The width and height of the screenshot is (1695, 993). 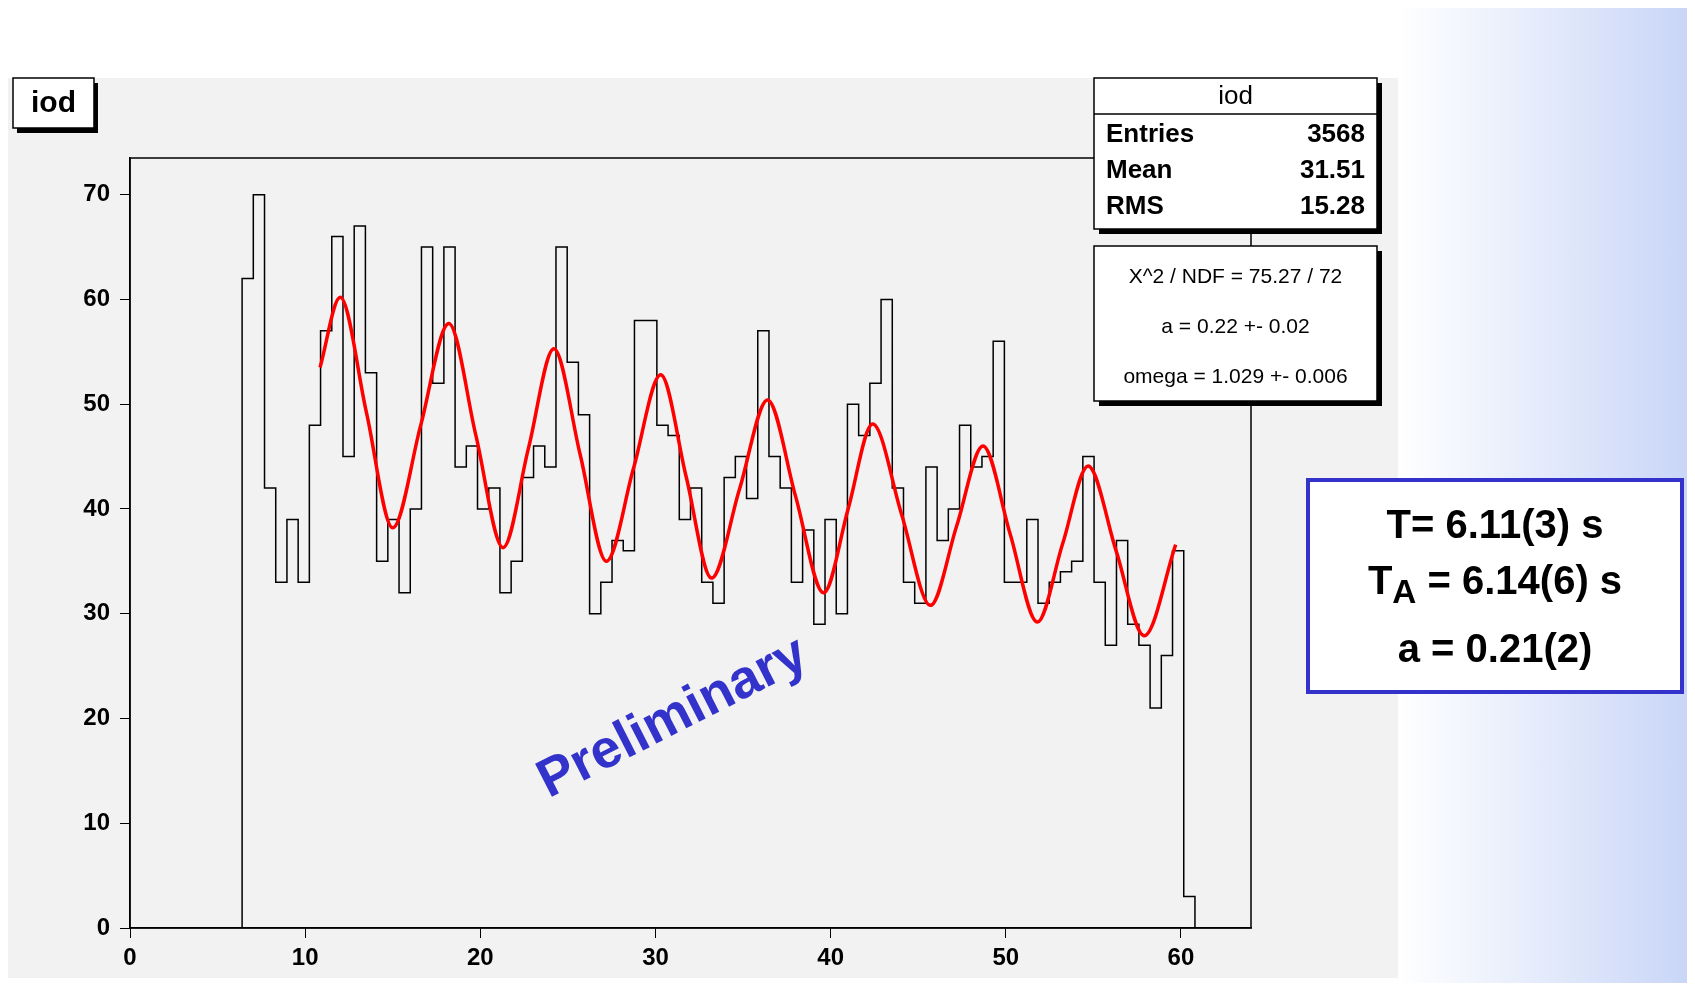 What do you see at coordinates (1235, 375) in the screenshot?
I see `annotation: omega = 1.029 +- 0.006` at bounding box center [1235, 375].